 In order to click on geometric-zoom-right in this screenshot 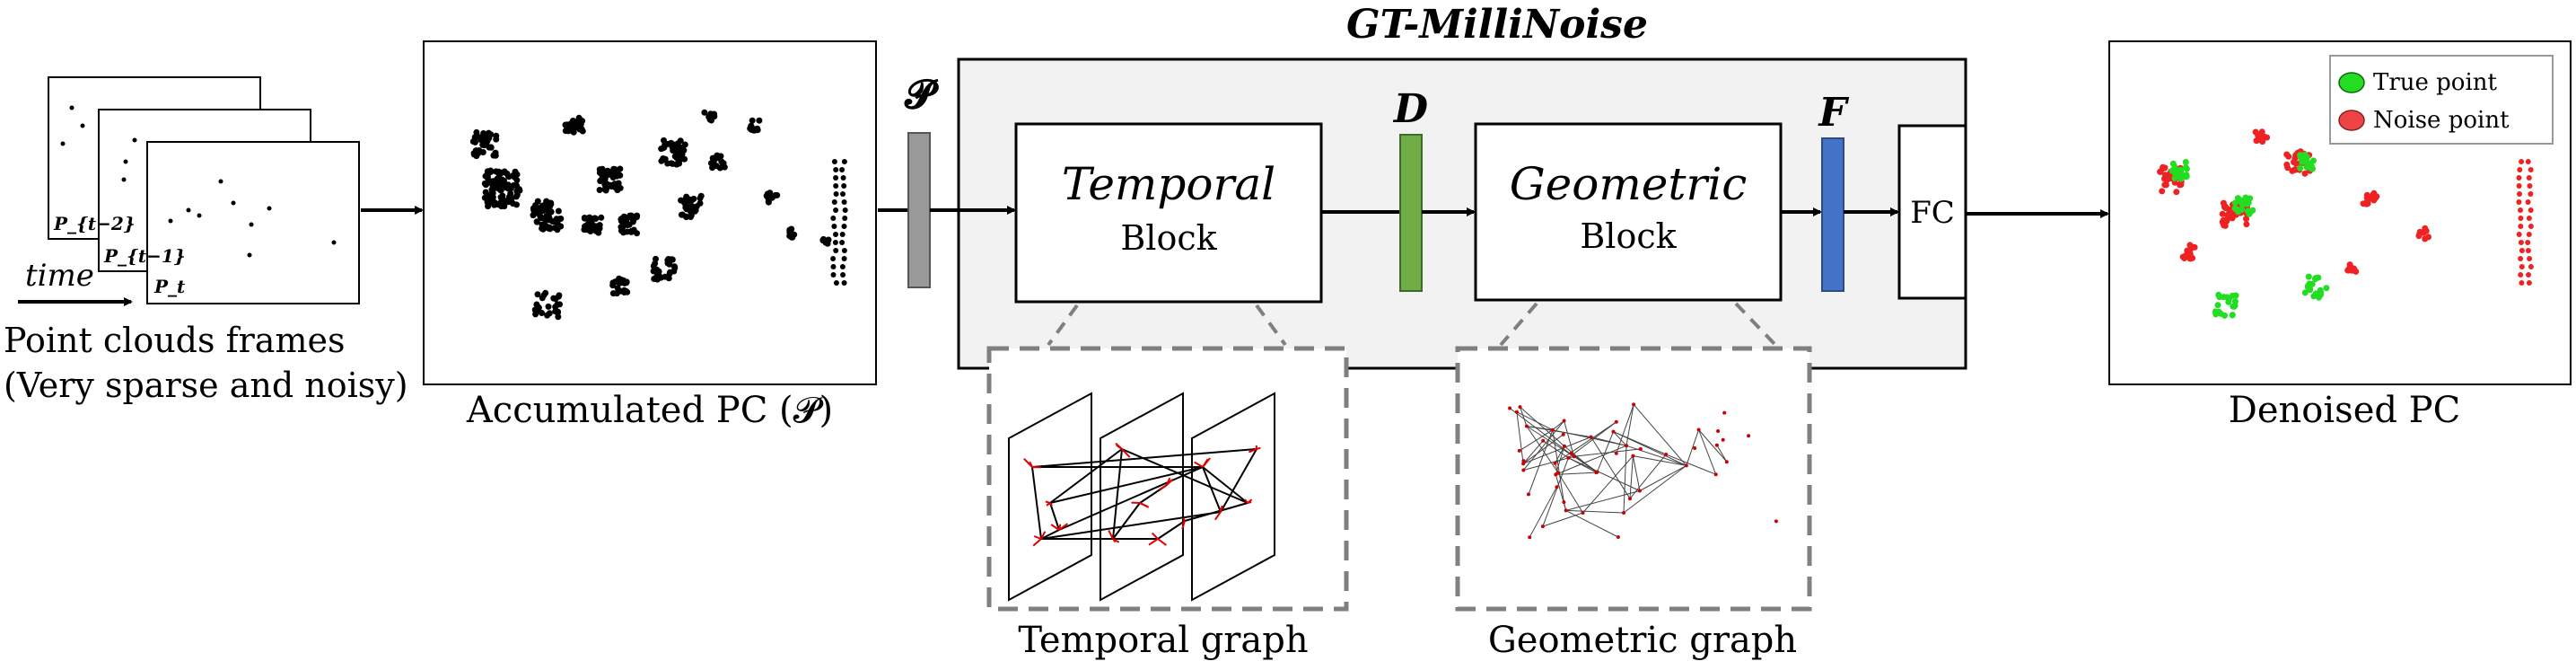, I will do `click(1755, 325)`.